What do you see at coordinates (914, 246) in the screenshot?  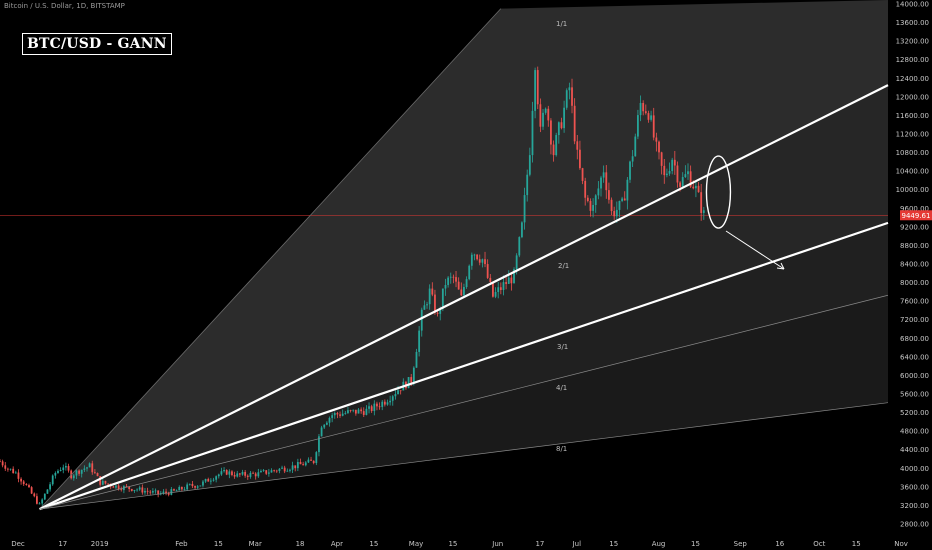 I see `price-tick-label: 8800.00` at bounding box center [914, 246].